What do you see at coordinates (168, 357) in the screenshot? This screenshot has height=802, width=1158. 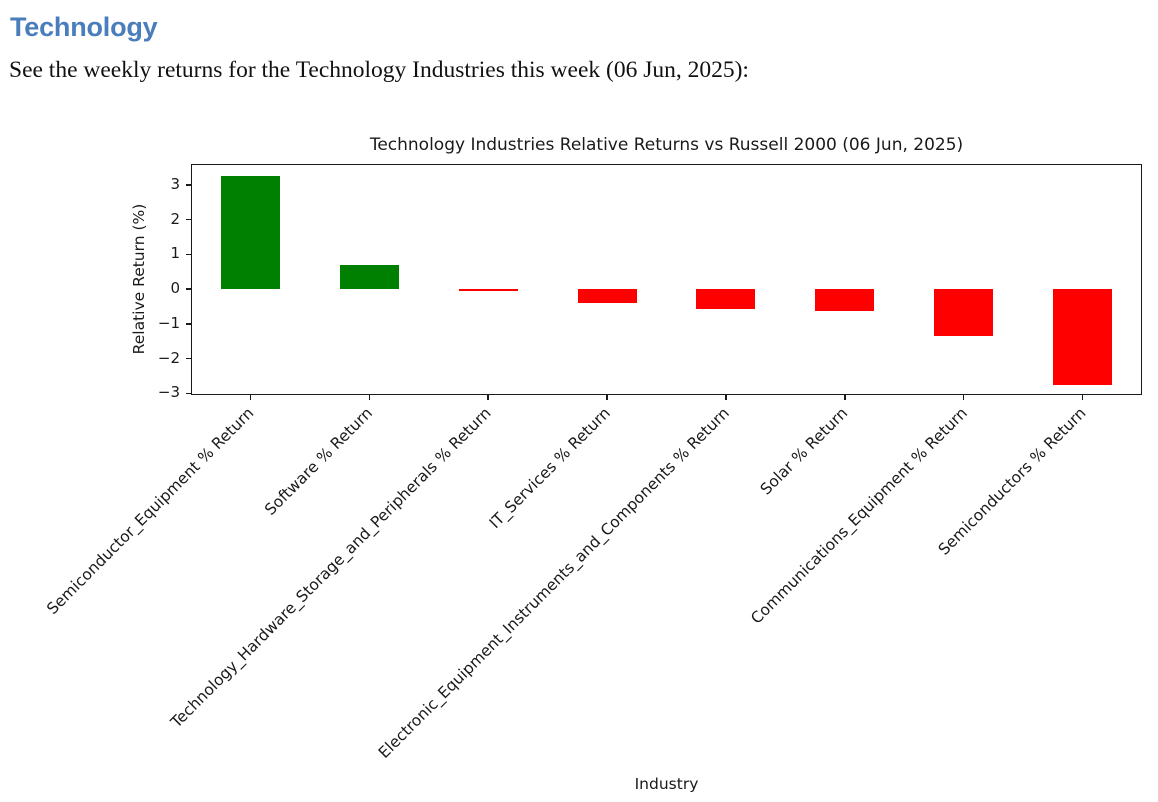 I see `y-tick-label: −2` at bounding box center [168, 357].